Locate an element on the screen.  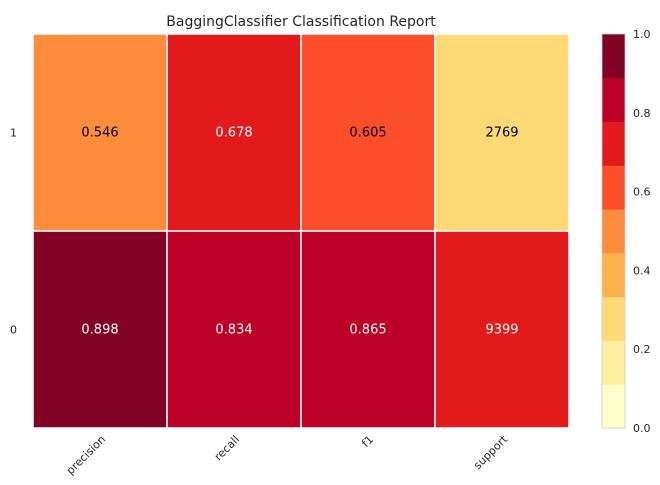
colorbar-tick-0.8: 0.8 is located at coordinates (642, 113).